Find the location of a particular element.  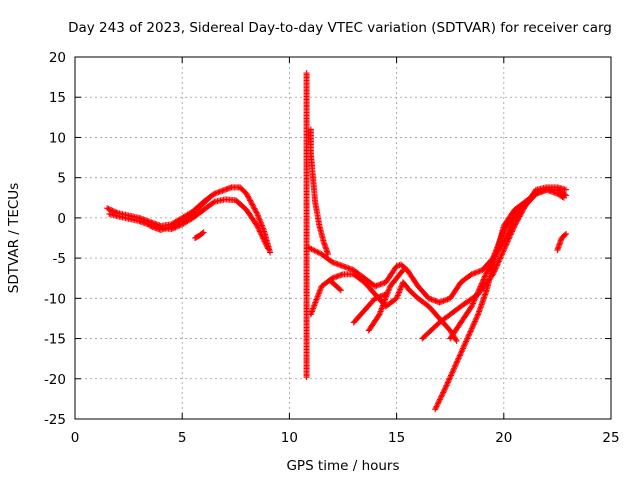

series-short-arc-6h is located at coordinates (199, 235).